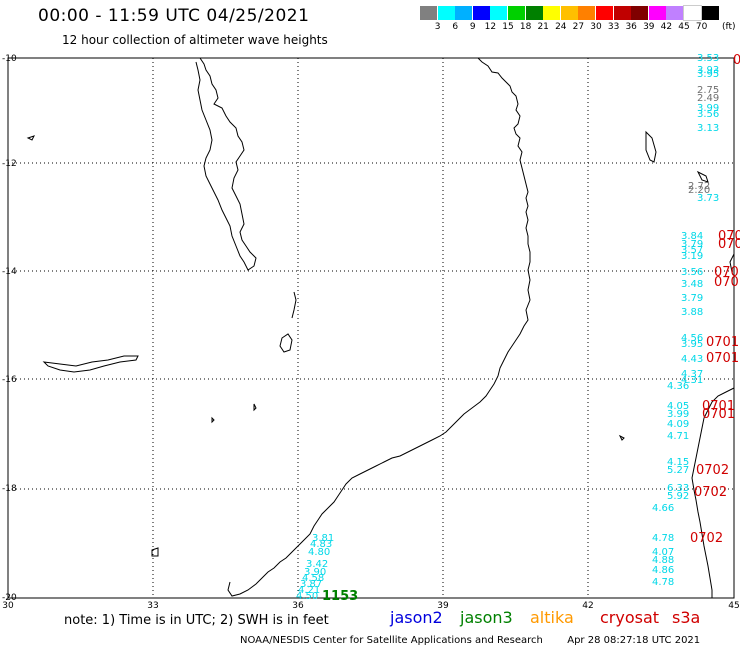 The height and width of the screenshot is (650, 740). What do you see at coordinates (692, 338) in the screenshot?
I see `wave-height-value: 4.56` at bounding box center [692, 338].